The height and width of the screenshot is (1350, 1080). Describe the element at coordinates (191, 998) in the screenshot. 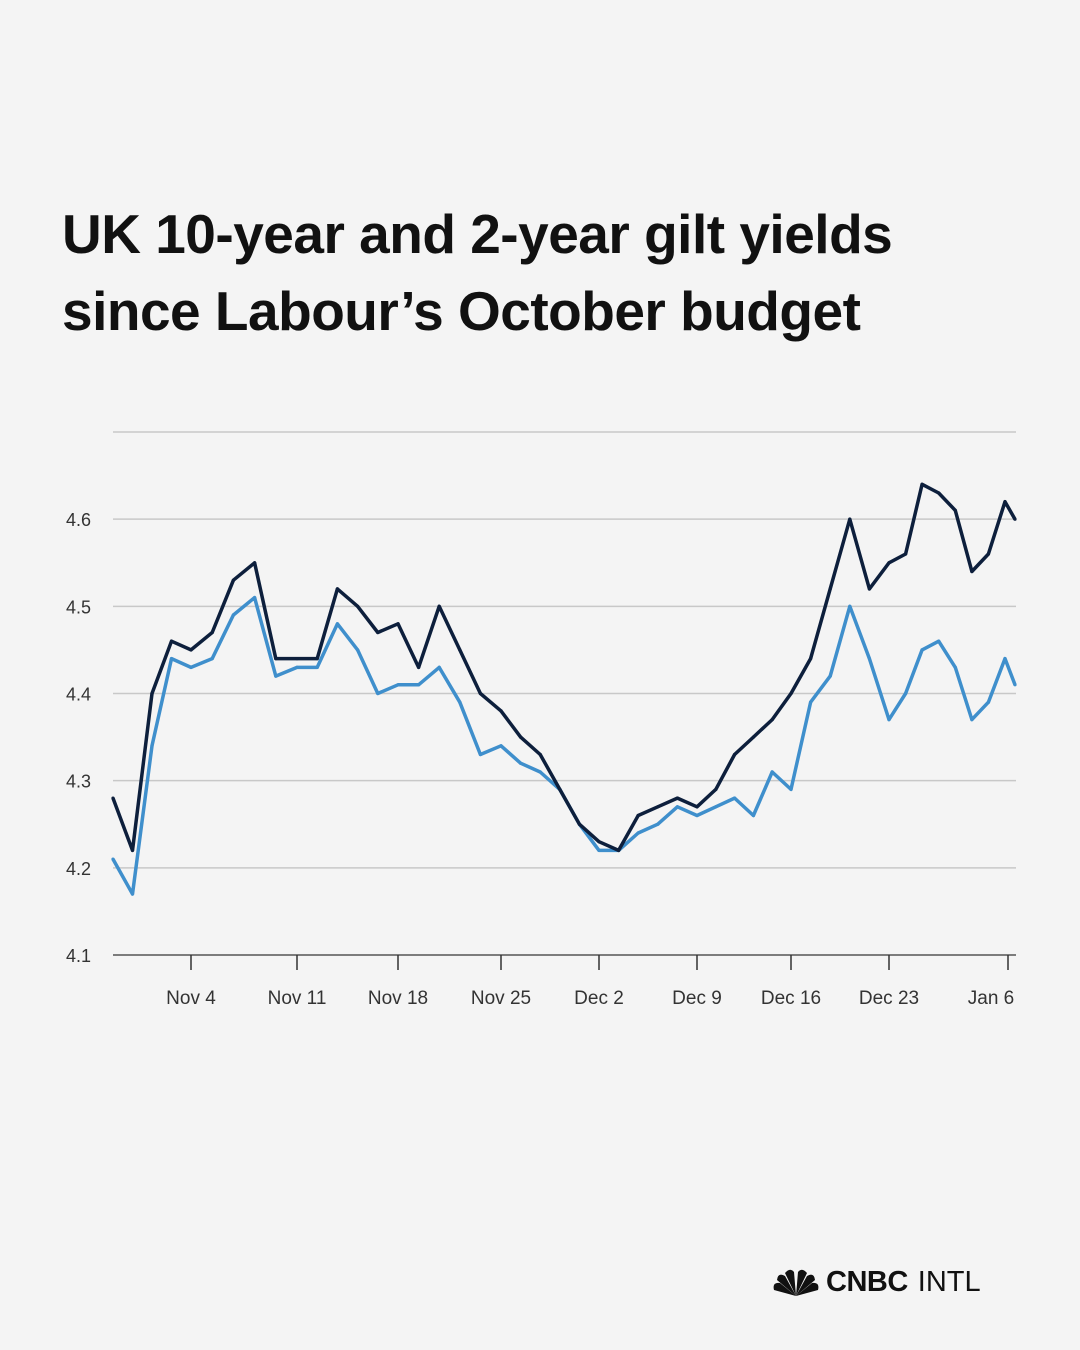

I see `x-tick-label: Nov 4` at that location.